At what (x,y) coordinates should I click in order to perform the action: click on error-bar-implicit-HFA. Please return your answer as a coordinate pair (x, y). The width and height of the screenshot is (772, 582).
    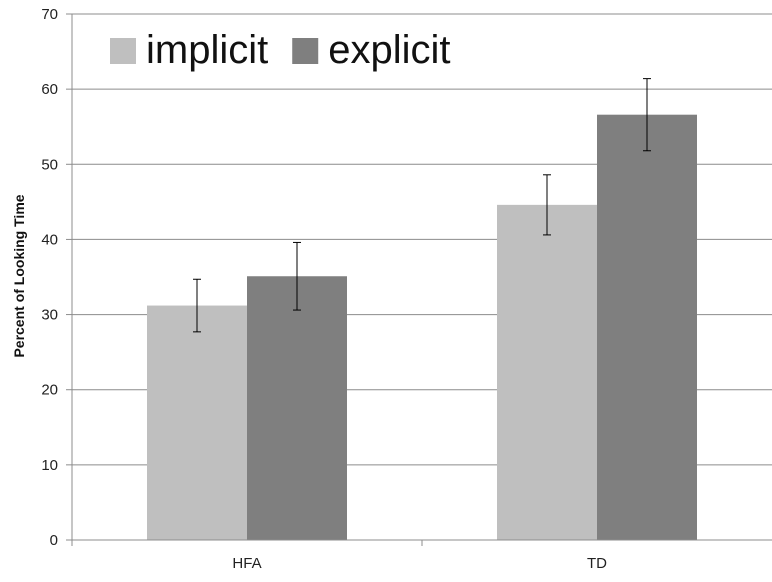
    Looking at the image, I should click on (197, 305).